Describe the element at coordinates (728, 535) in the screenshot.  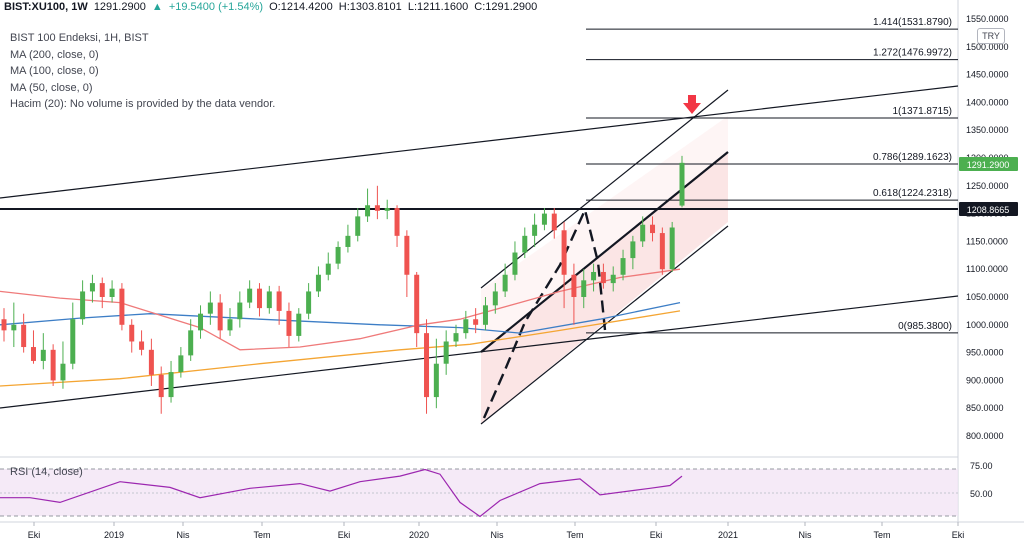
I see `time-tick-label: 2021` at that location.